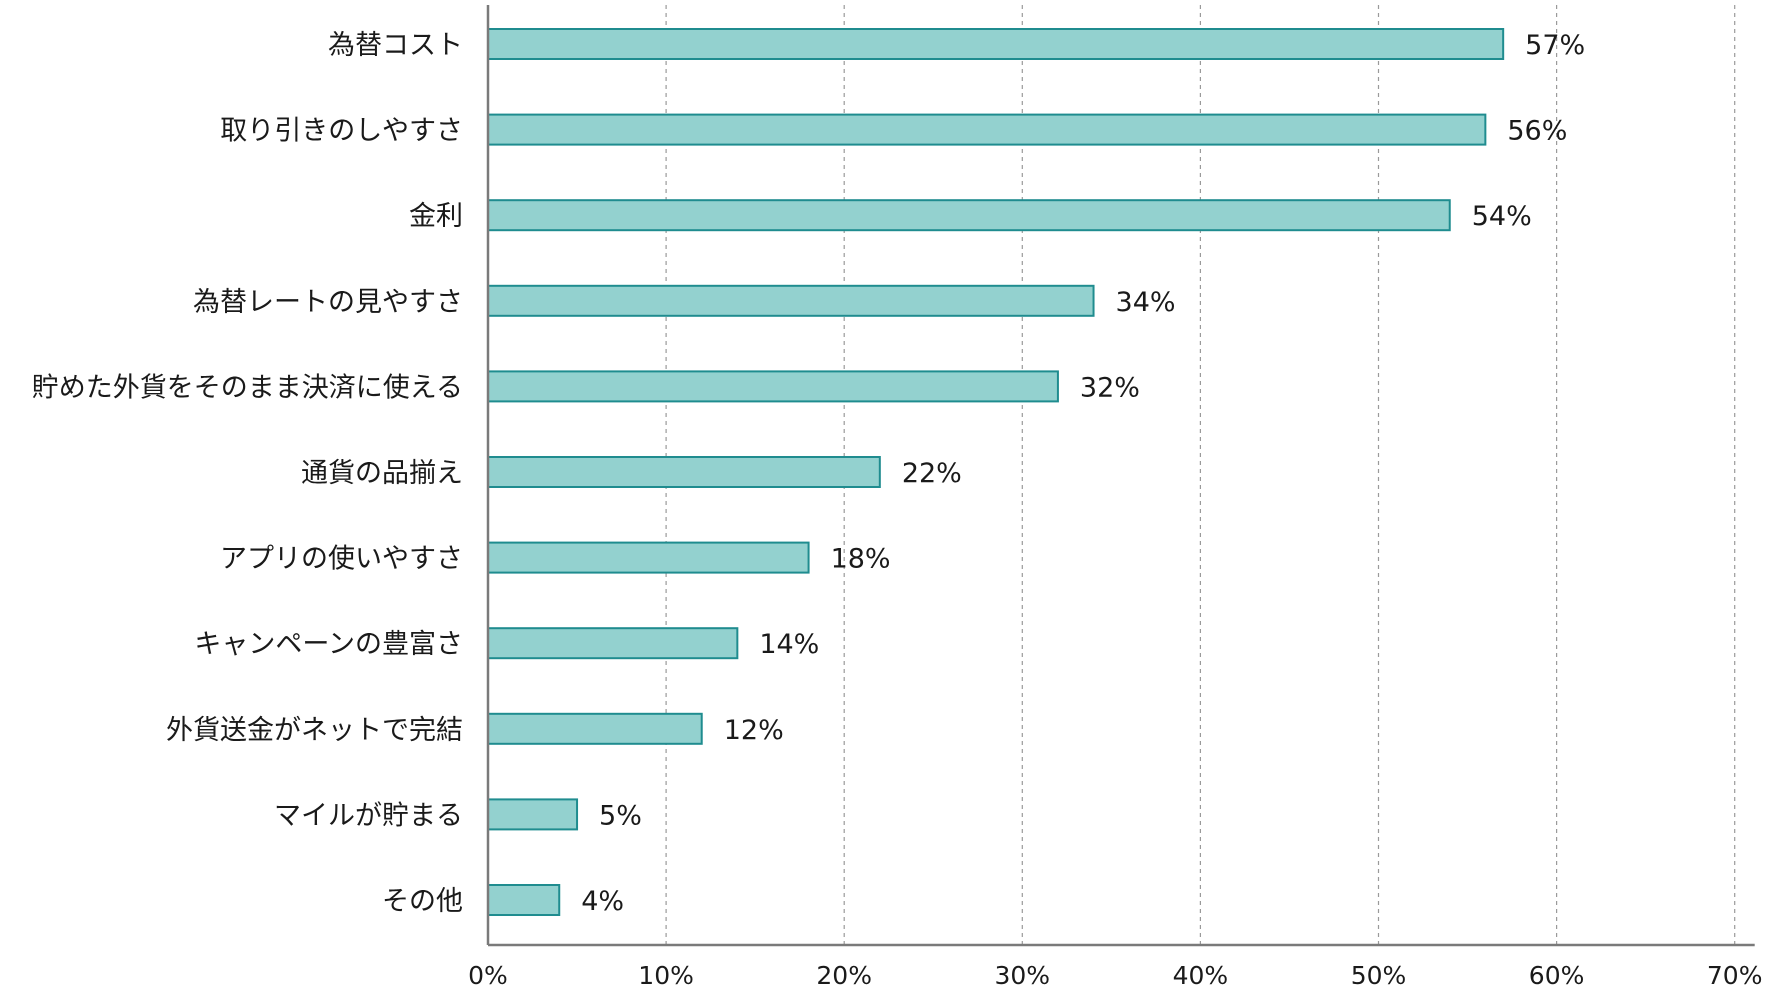 This screenshot has height=996, width=1767. Describe the element at coordinates (247, 387) in the screenshot. I see `category-label: 貯めた外貨をそのまま決済に使える` at that location.